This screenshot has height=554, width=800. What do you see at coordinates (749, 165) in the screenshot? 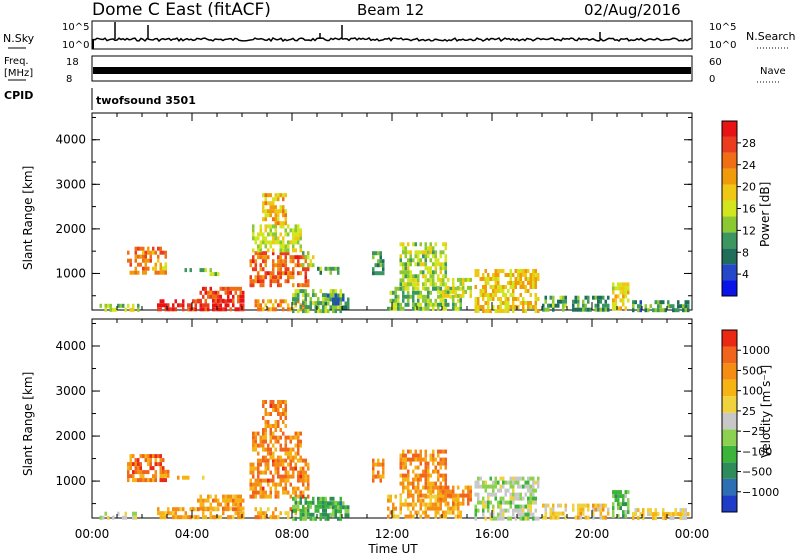
I see `colorbar-tick-label: 24` at bounding box center [749, 165].